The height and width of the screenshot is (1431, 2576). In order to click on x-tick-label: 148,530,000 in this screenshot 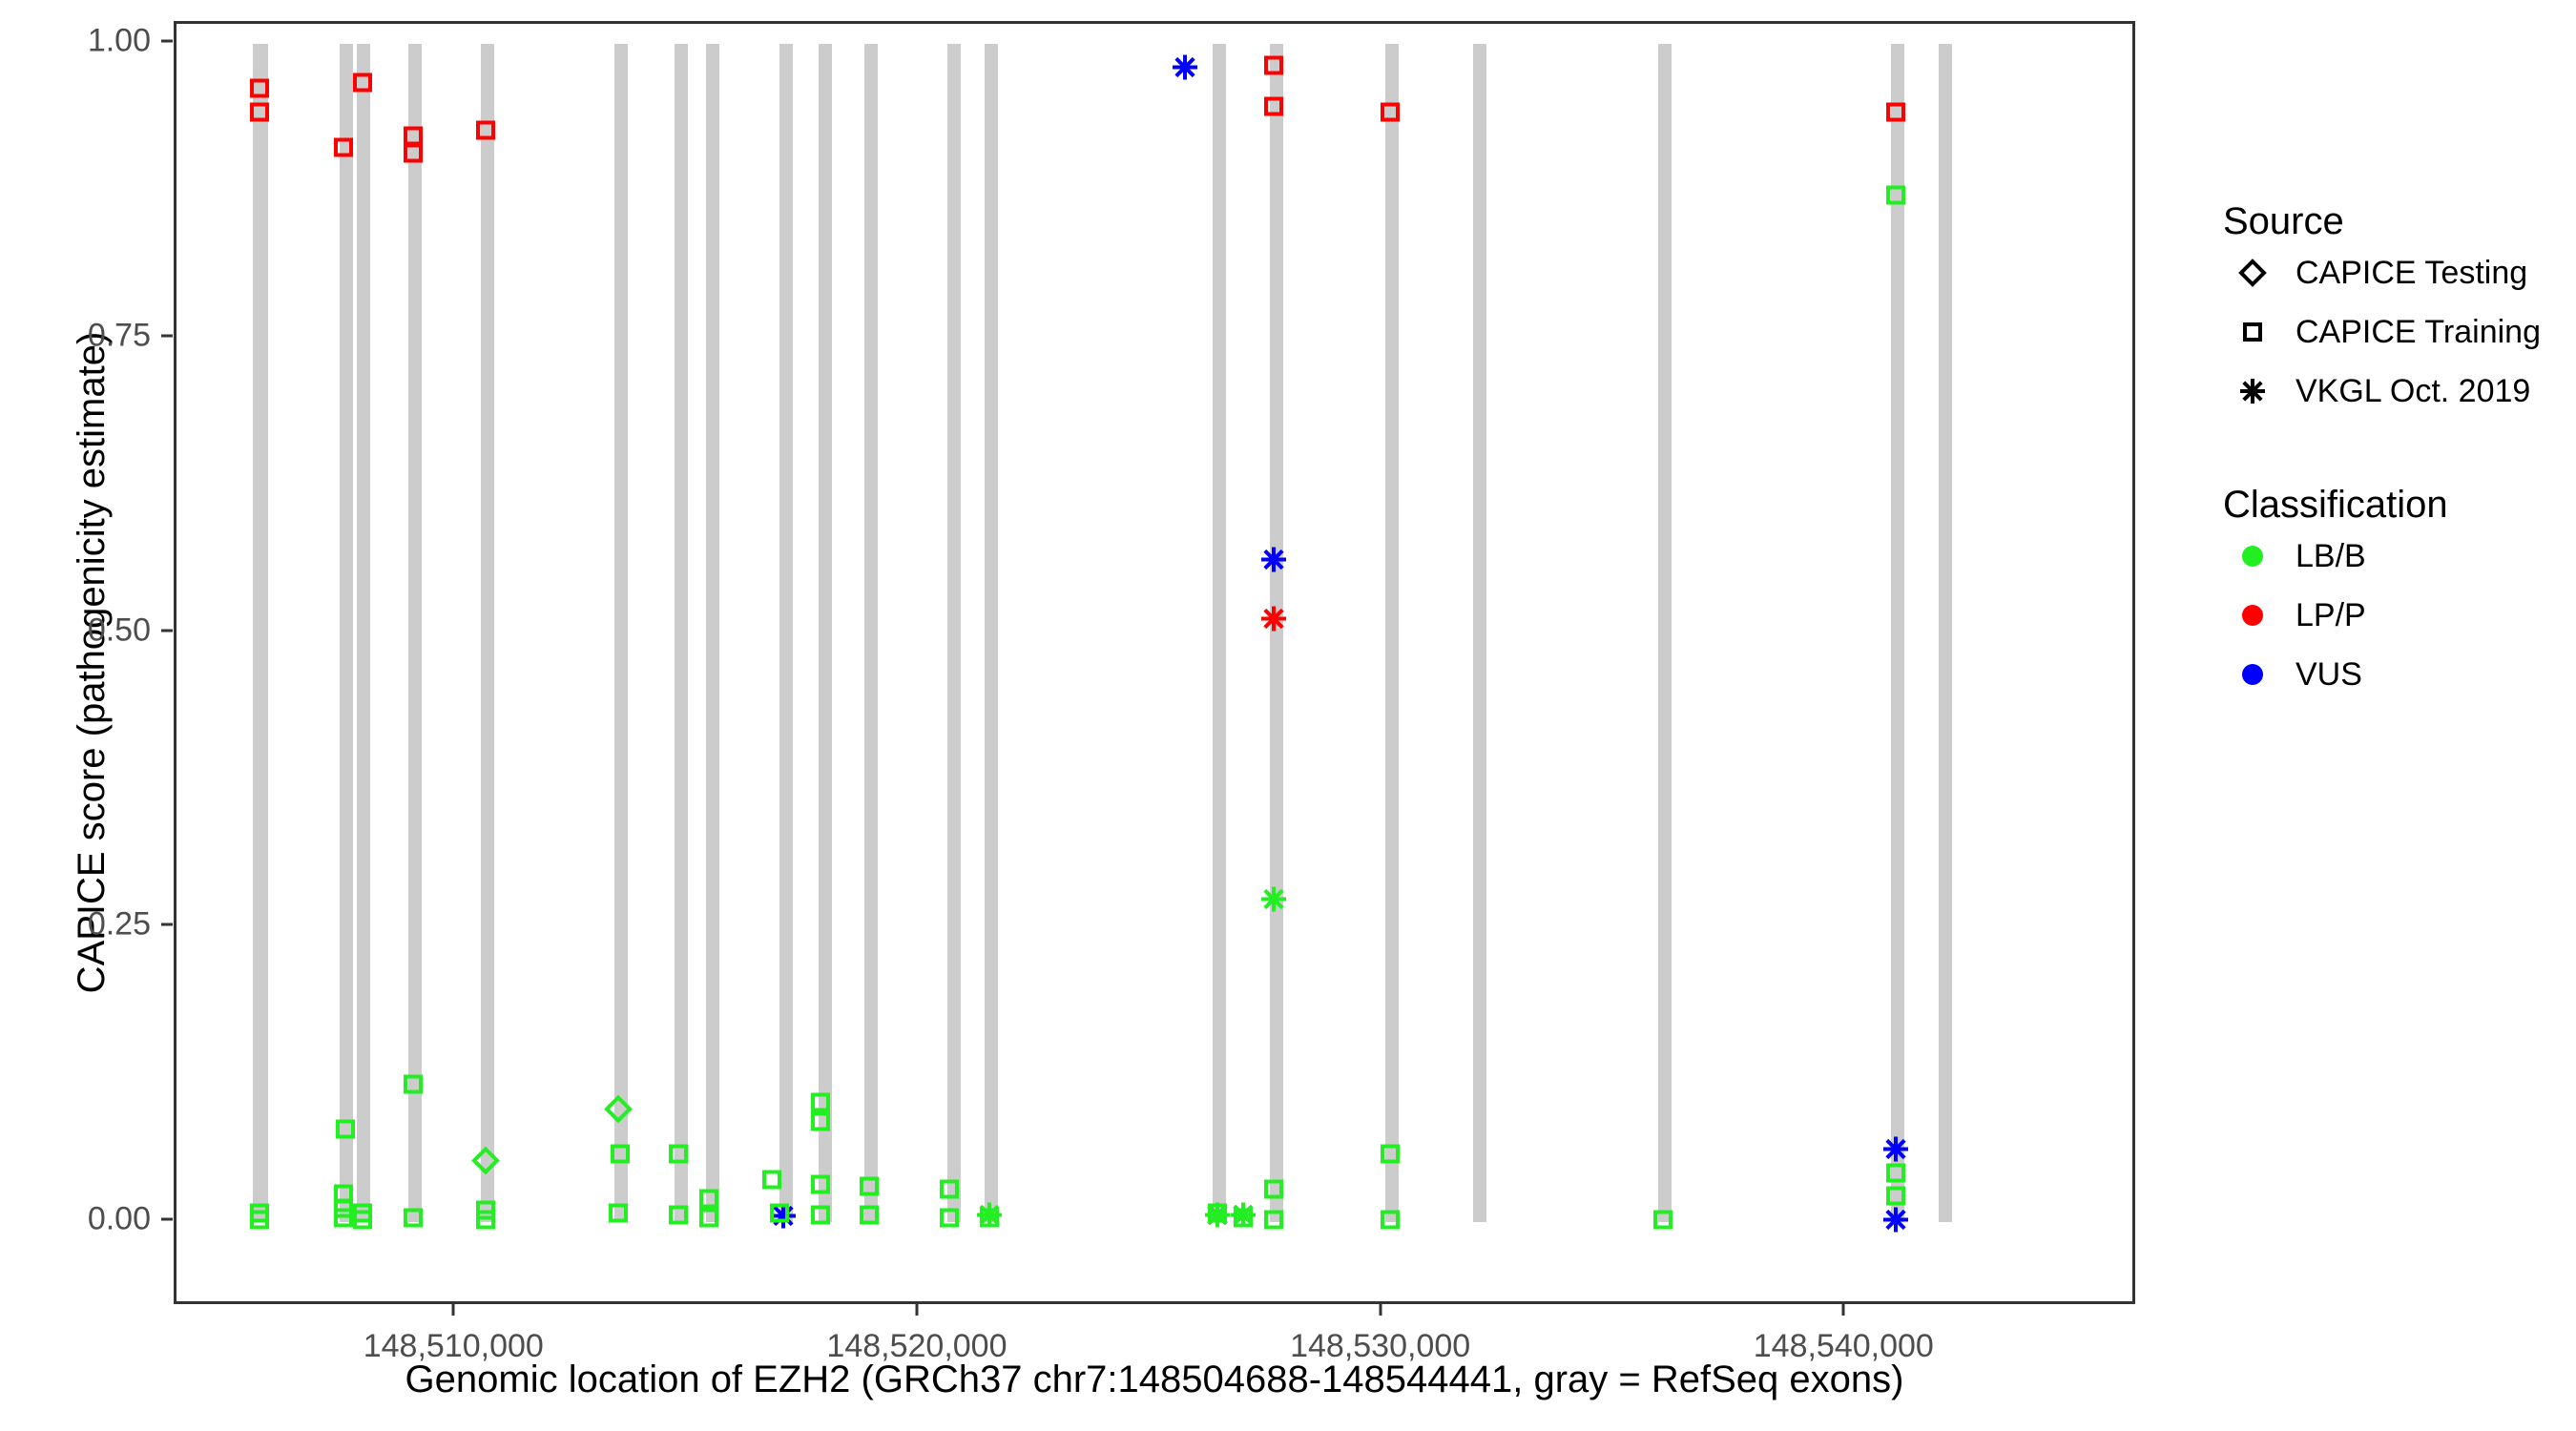, I will do `click(1380, 1346)`.